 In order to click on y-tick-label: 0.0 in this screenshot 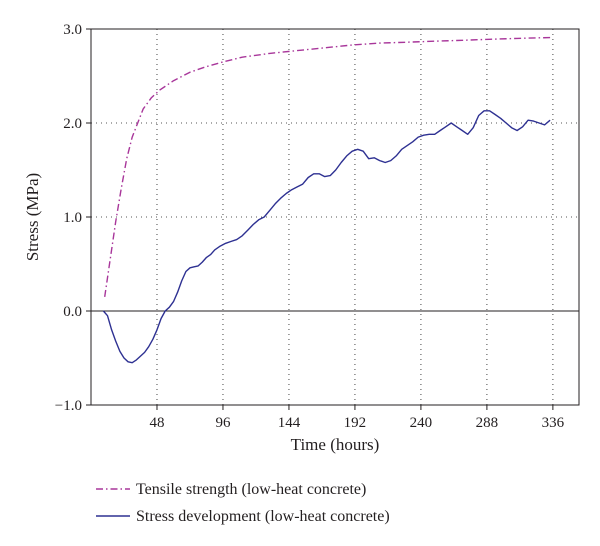, I will do `click(72, 312)`.